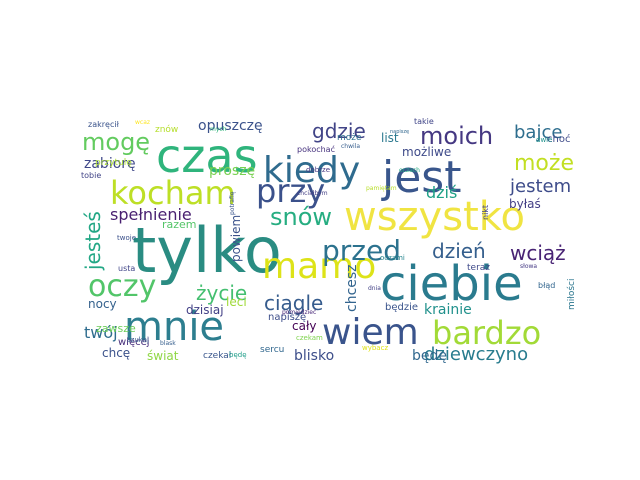 The width and height of the screenshot is (640, 480). Describe the element at coordinates (116, 353) in the screenshot. I see `word-45: chcę` at that location.